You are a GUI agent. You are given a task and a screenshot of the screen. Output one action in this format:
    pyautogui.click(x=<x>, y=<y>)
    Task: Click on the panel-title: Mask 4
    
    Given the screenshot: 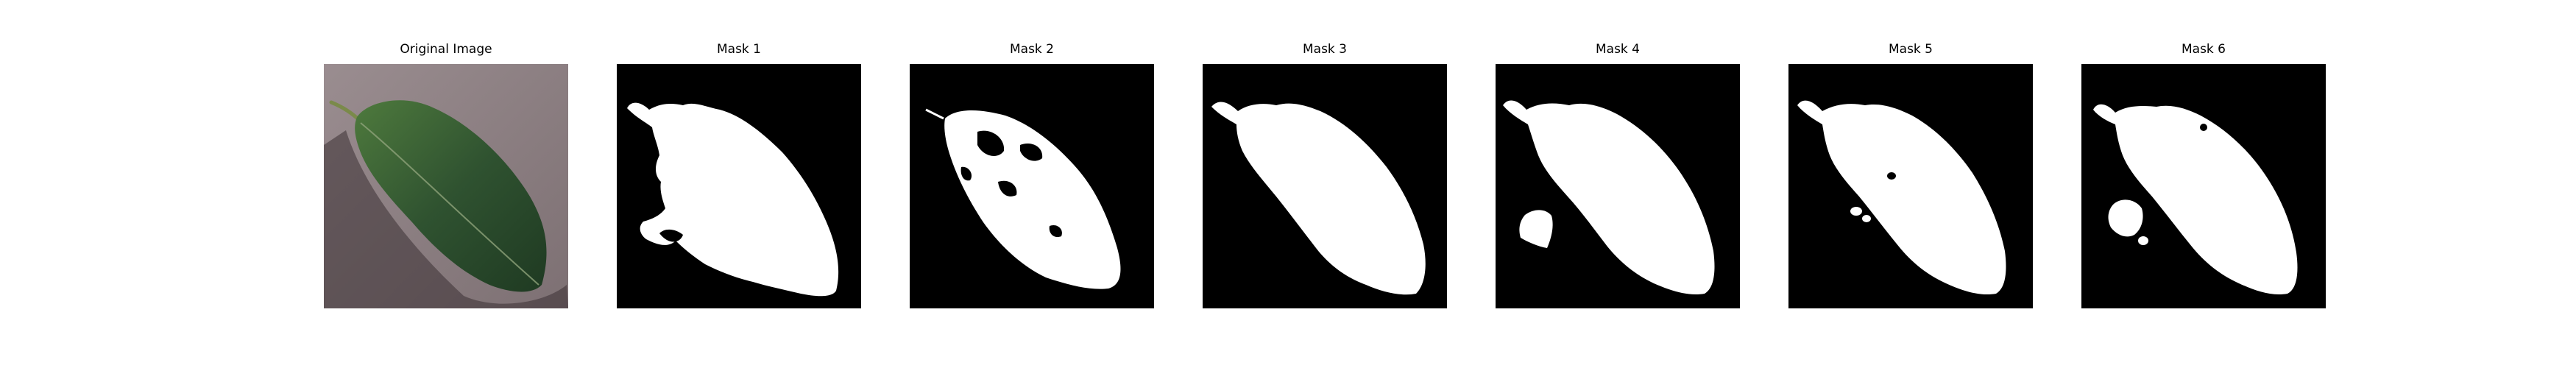 What is the action you would take?
    pyautogui.click(x=1617, y=50)
    